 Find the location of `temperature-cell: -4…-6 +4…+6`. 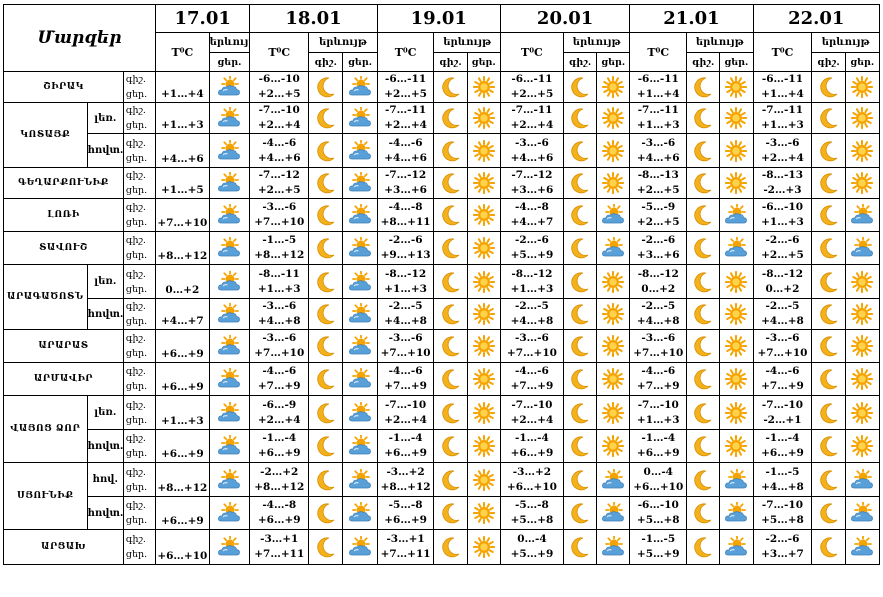

temperature-cell: -4…-6 +4…+6 is located at coordinates (279, 150).